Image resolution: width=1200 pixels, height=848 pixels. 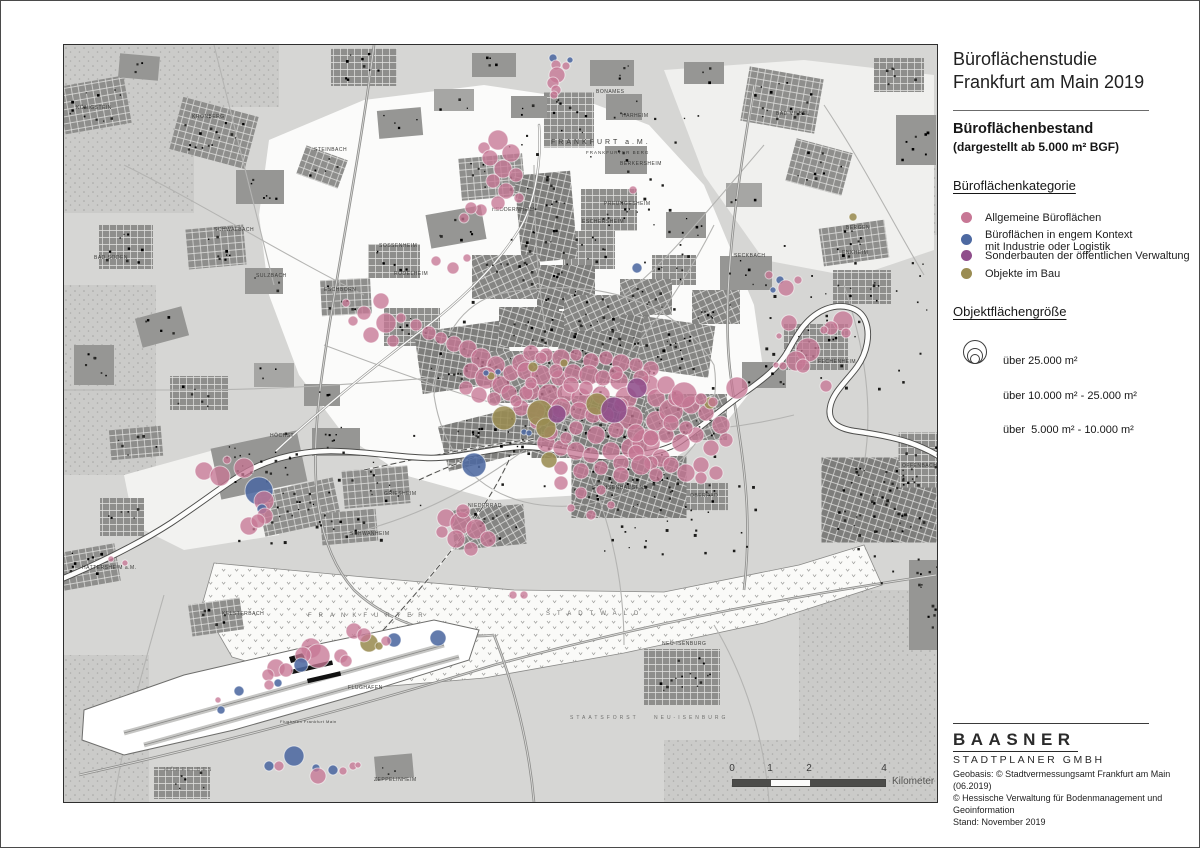 I want to click on category-dot-bau, so click(x=966, y=273).